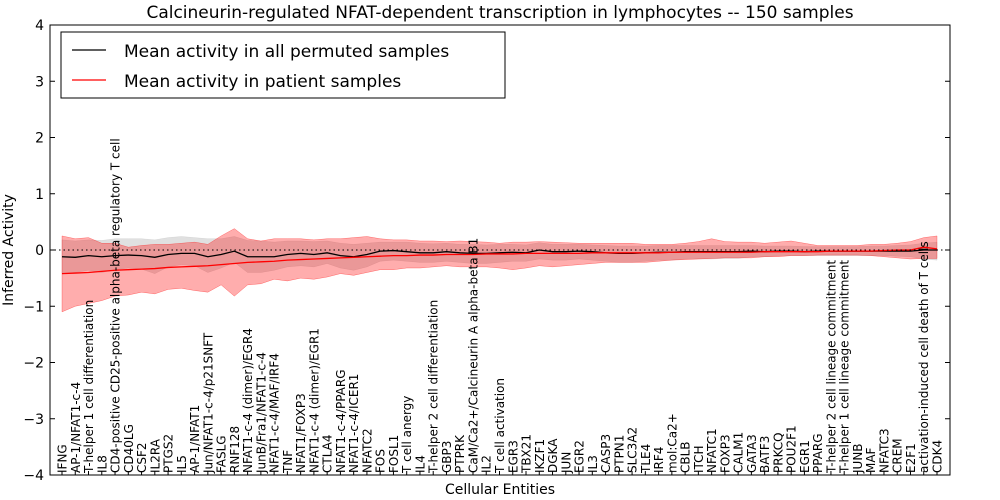 Image resolution: width=1000 pixels, height=500 pixels. I want to click on category-label: IL2RA, so click(155, 455).